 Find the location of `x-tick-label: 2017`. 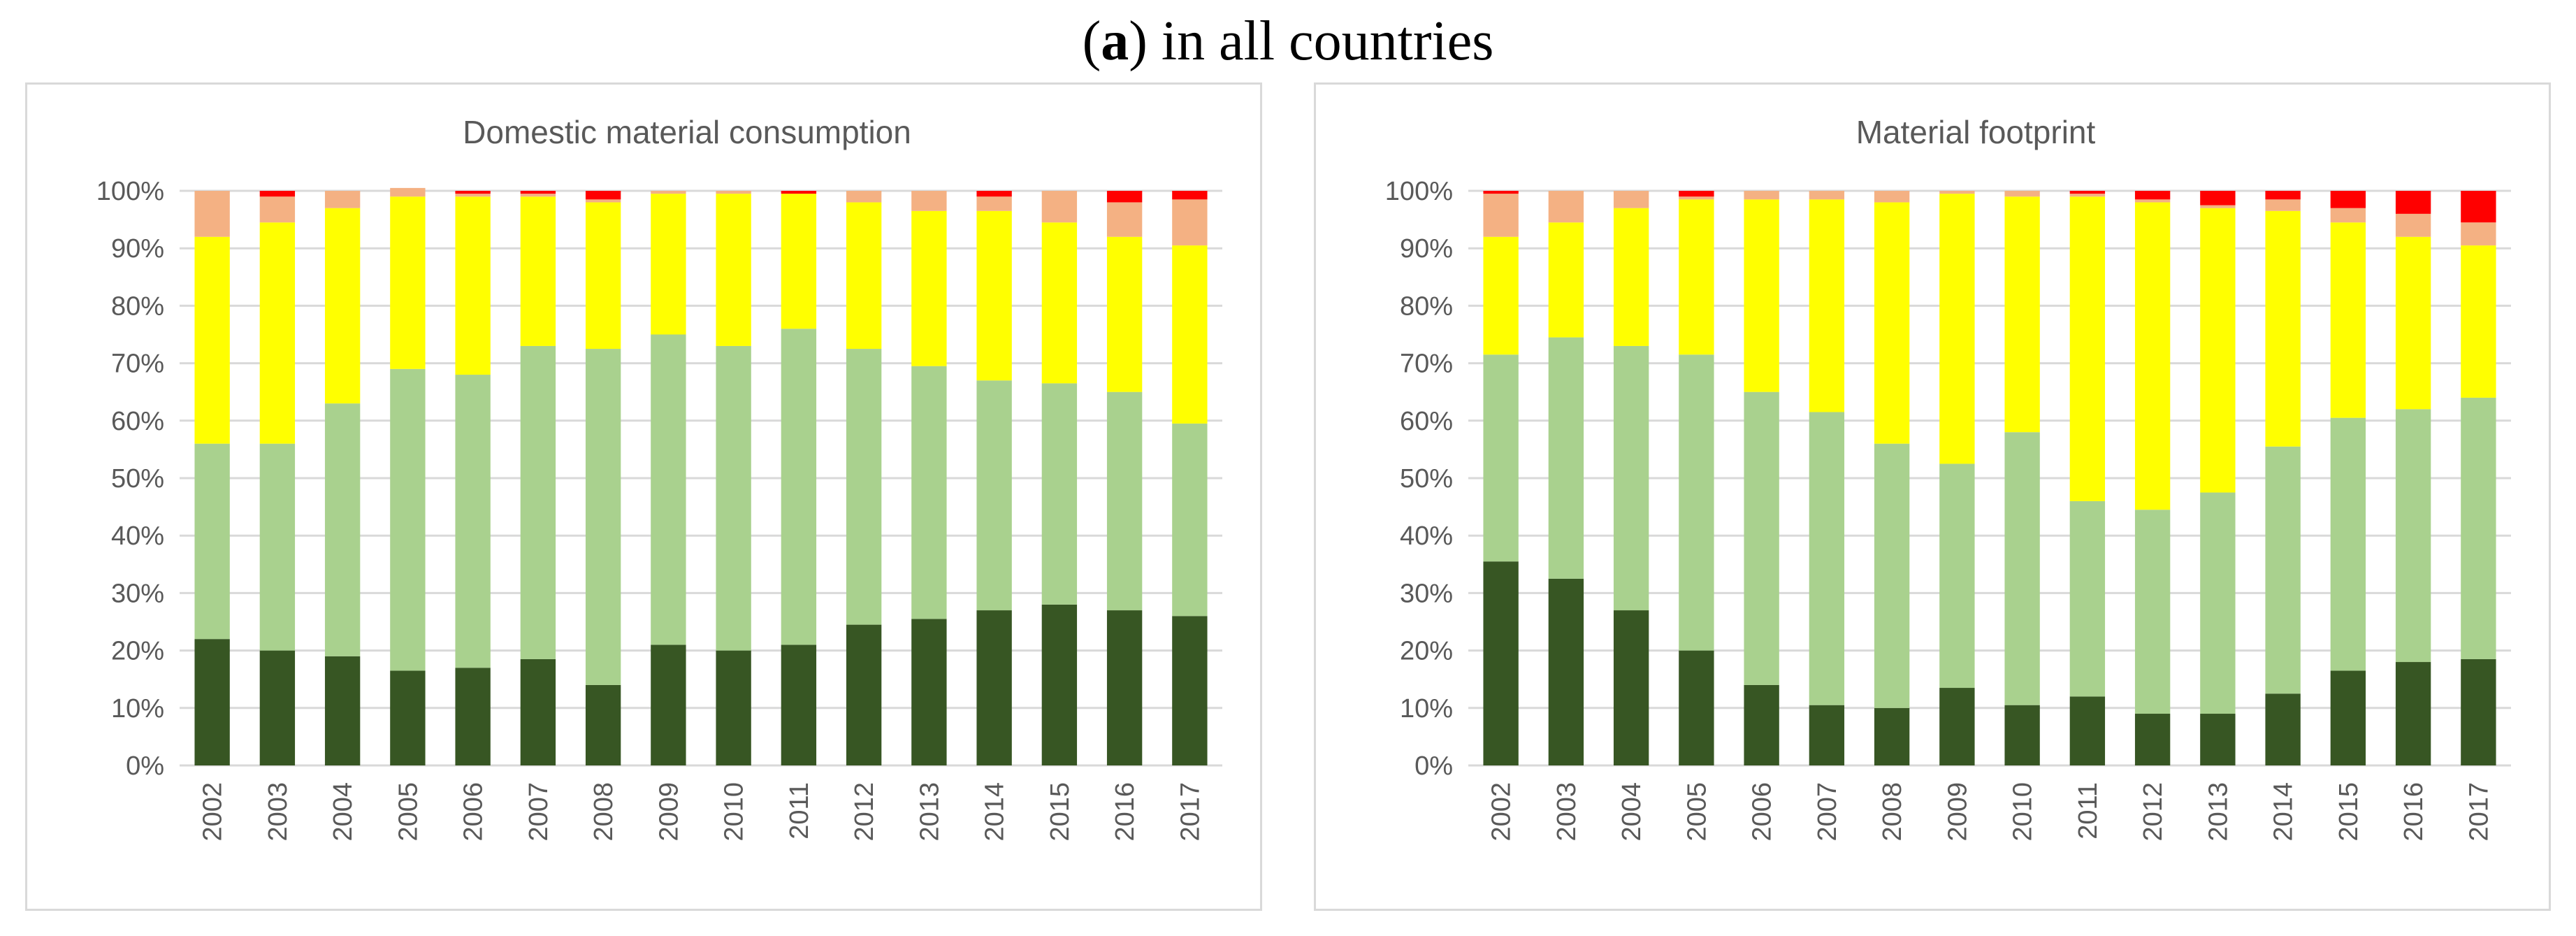

x-tick-label: 2017 is located at coordinates (2479, 812).